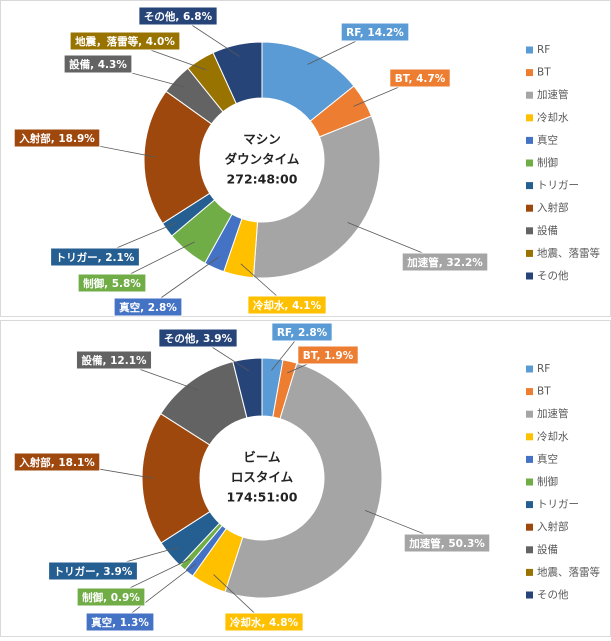 The width and height of the screenshot is (611, 641). I want to click on data-label-text: 真空, 2.8%, so click(148, 307).